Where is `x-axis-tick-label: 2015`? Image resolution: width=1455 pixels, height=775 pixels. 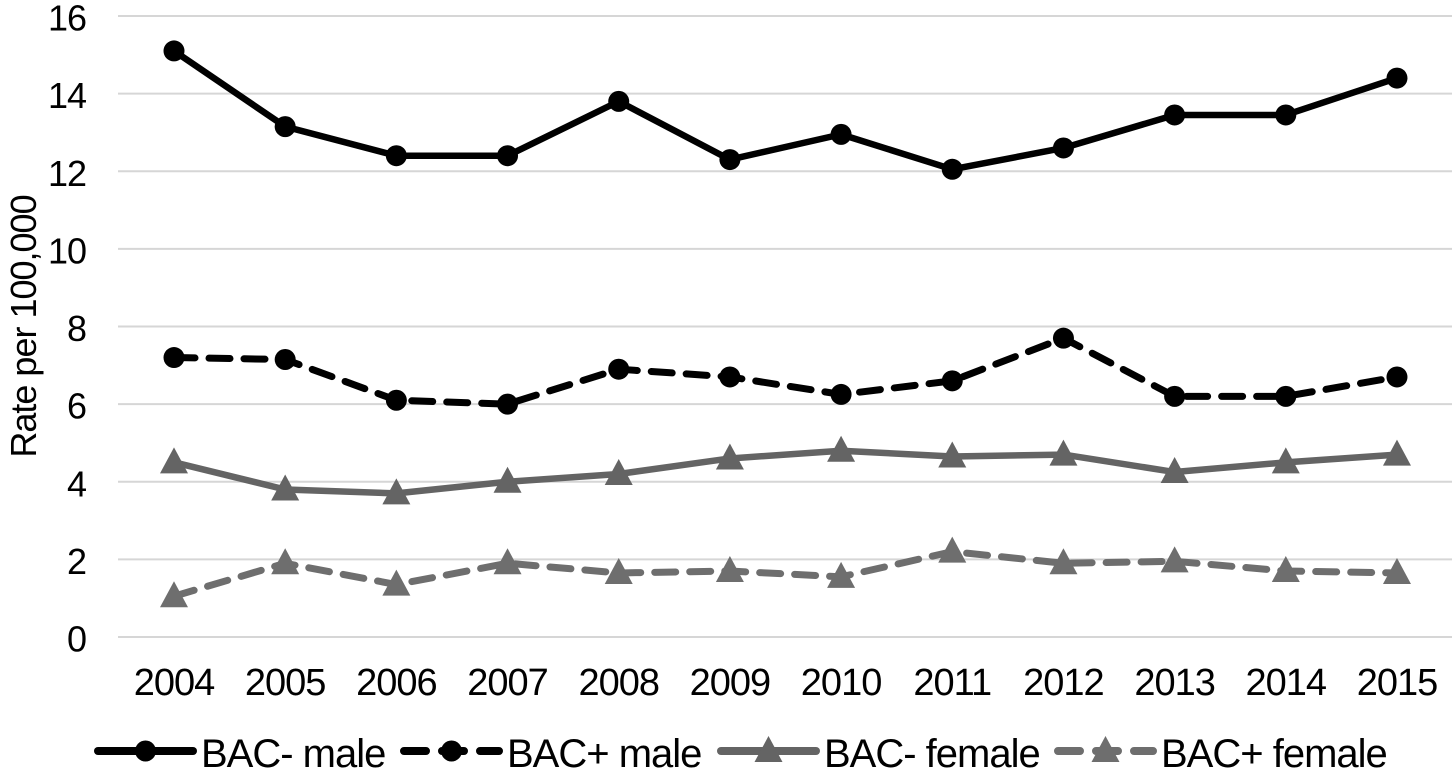 x-axis-tick-label: 2015 is located at coordinates (1397, 683).